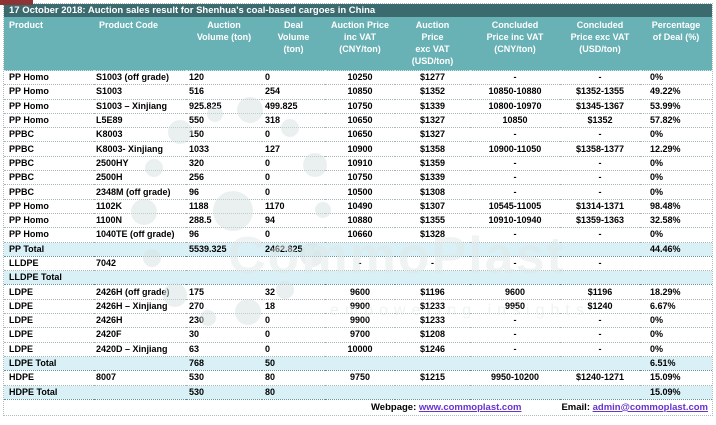 The width and height of the screenshot is (716, 425). Describe the element at coordinates (293, 307) in the screenshot. I see `cell-deal_volume: 18` at that location.